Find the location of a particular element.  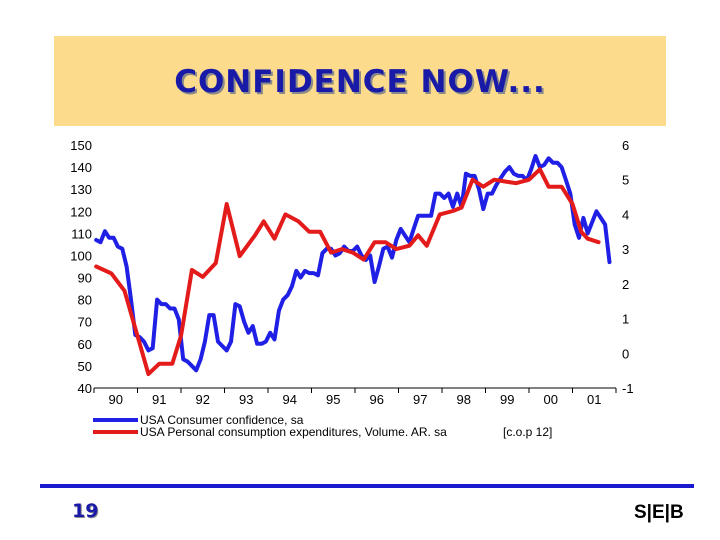

x-tick-label: 97 is located at coordinates (420, 399).